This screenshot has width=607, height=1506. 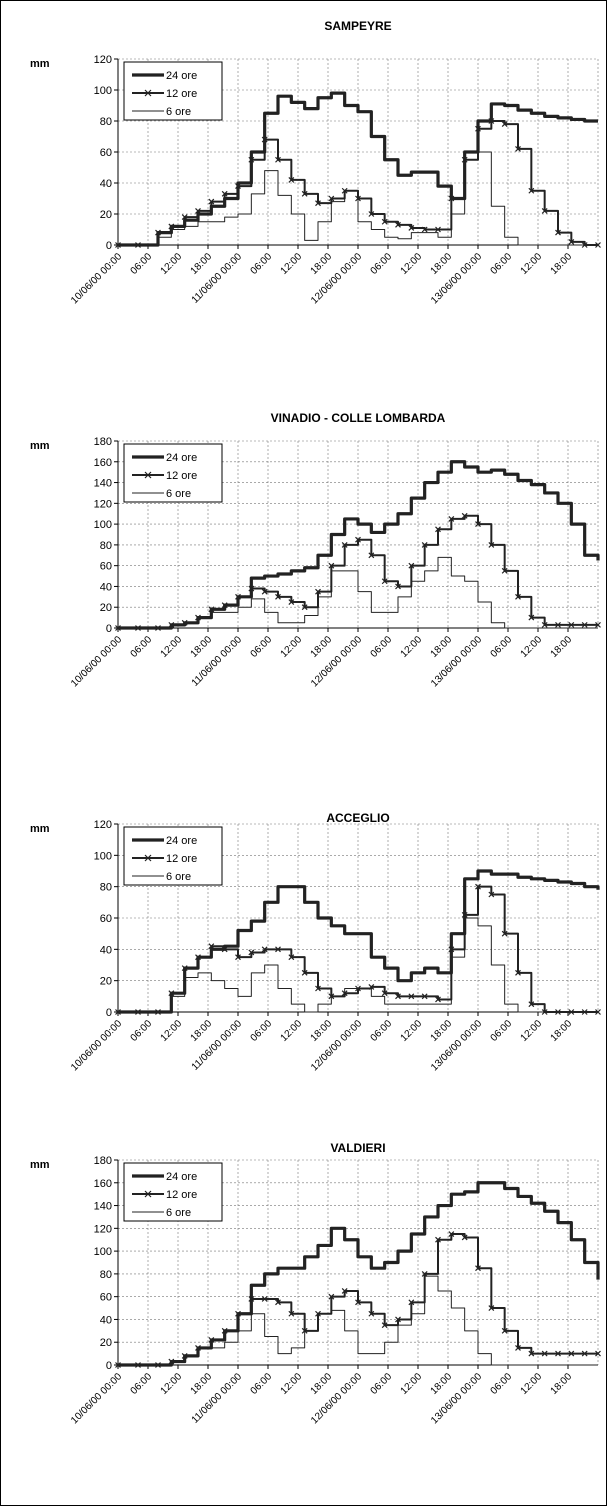 What do you see at coordinates (357, 26) in the screenshot?
I see `chart-title: SAMPEYRE` at bounding box center [357, 26].